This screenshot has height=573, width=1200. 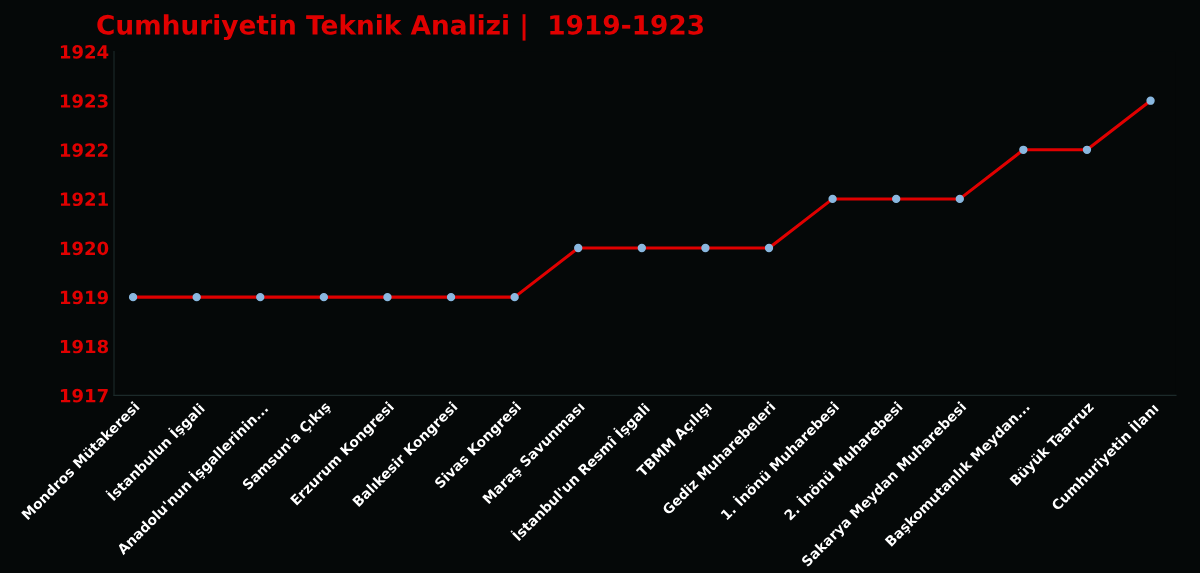 What do you see at coordinates (84, 150) in the screenshot?
I see `y-tick-label: 1922` at bounding box center [84, 150].